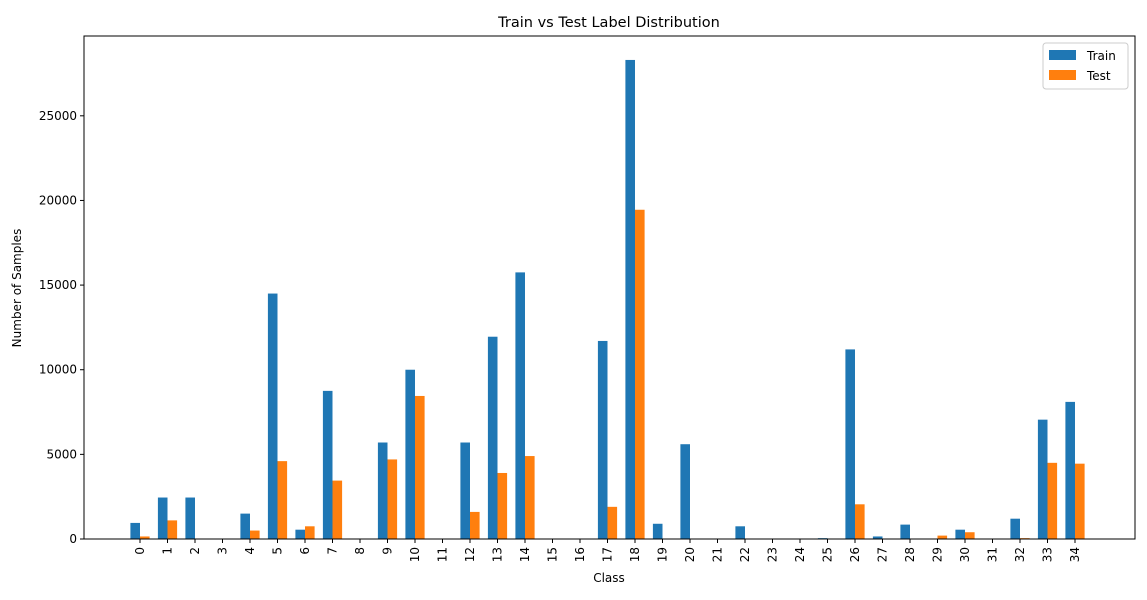 The height and width of the screenshot is (600, 1147). Describe the element at coordinates (58, 370) in the screenshot. I see `y-tick-label-10000: 10000` at that location.